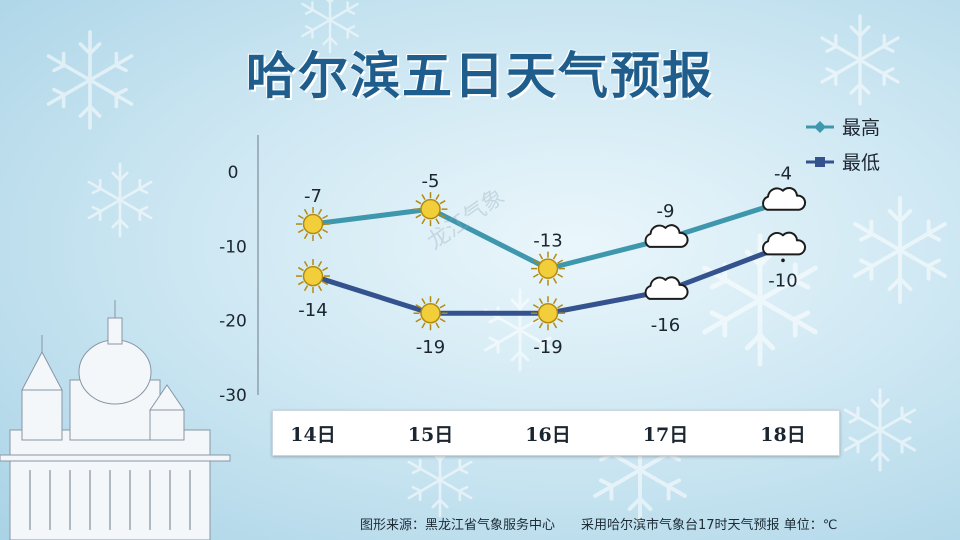 This screenshot has width=960, height=540. I want to click on data-label-high: -4, so click(783, 174).